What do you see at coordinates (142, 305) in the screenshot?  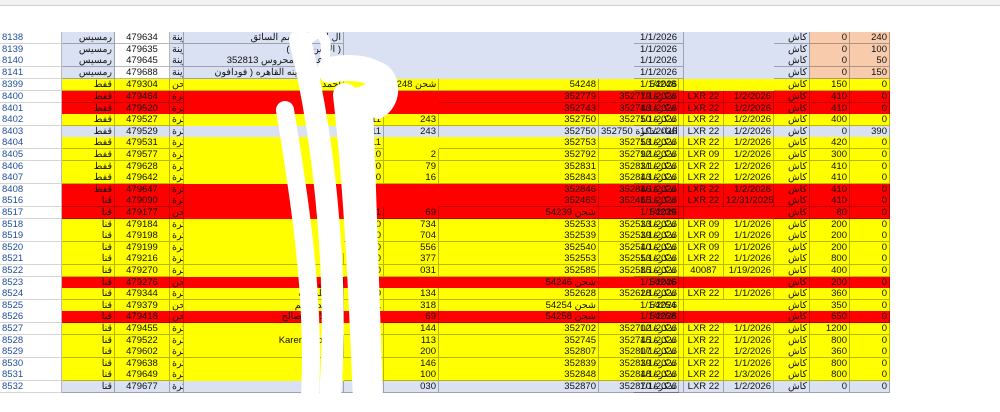 I see `cell-code: 479379` at bounding box center [142, 305].